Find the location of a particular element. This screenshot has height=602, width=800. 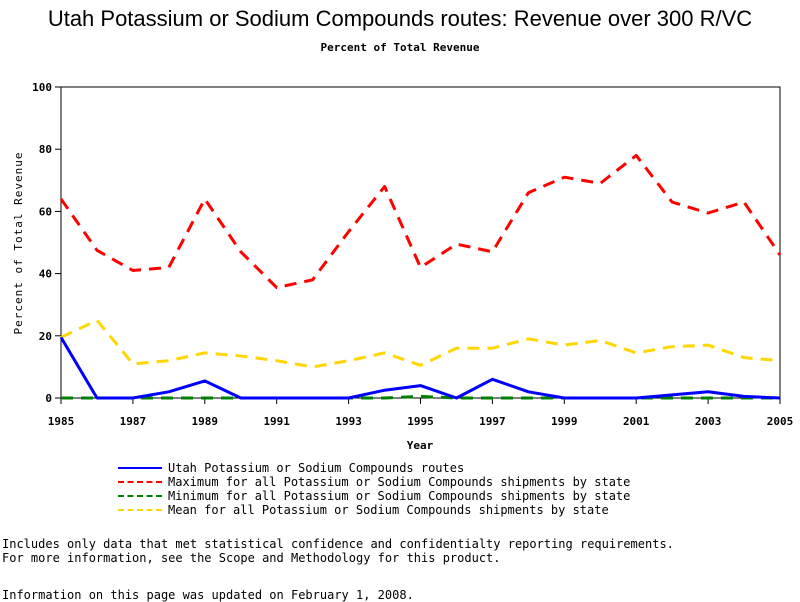

x-tick-label: 1999 is located at coordinates (564, 421).